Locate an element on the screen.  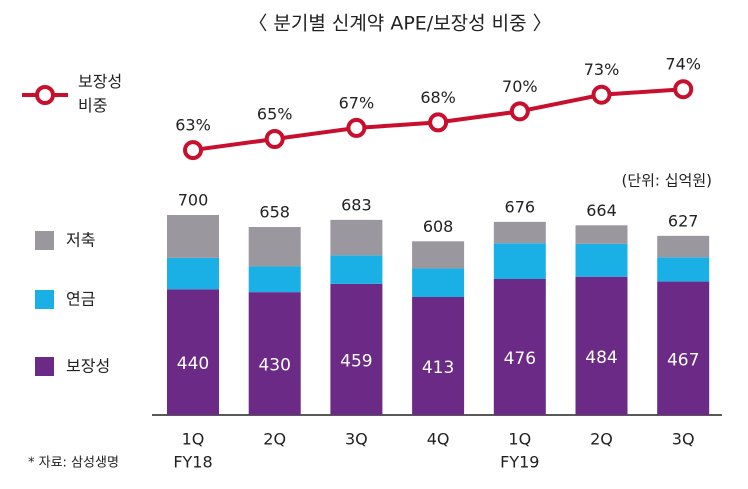
x-group-label: FY19 is located at coordinates (519, 462).